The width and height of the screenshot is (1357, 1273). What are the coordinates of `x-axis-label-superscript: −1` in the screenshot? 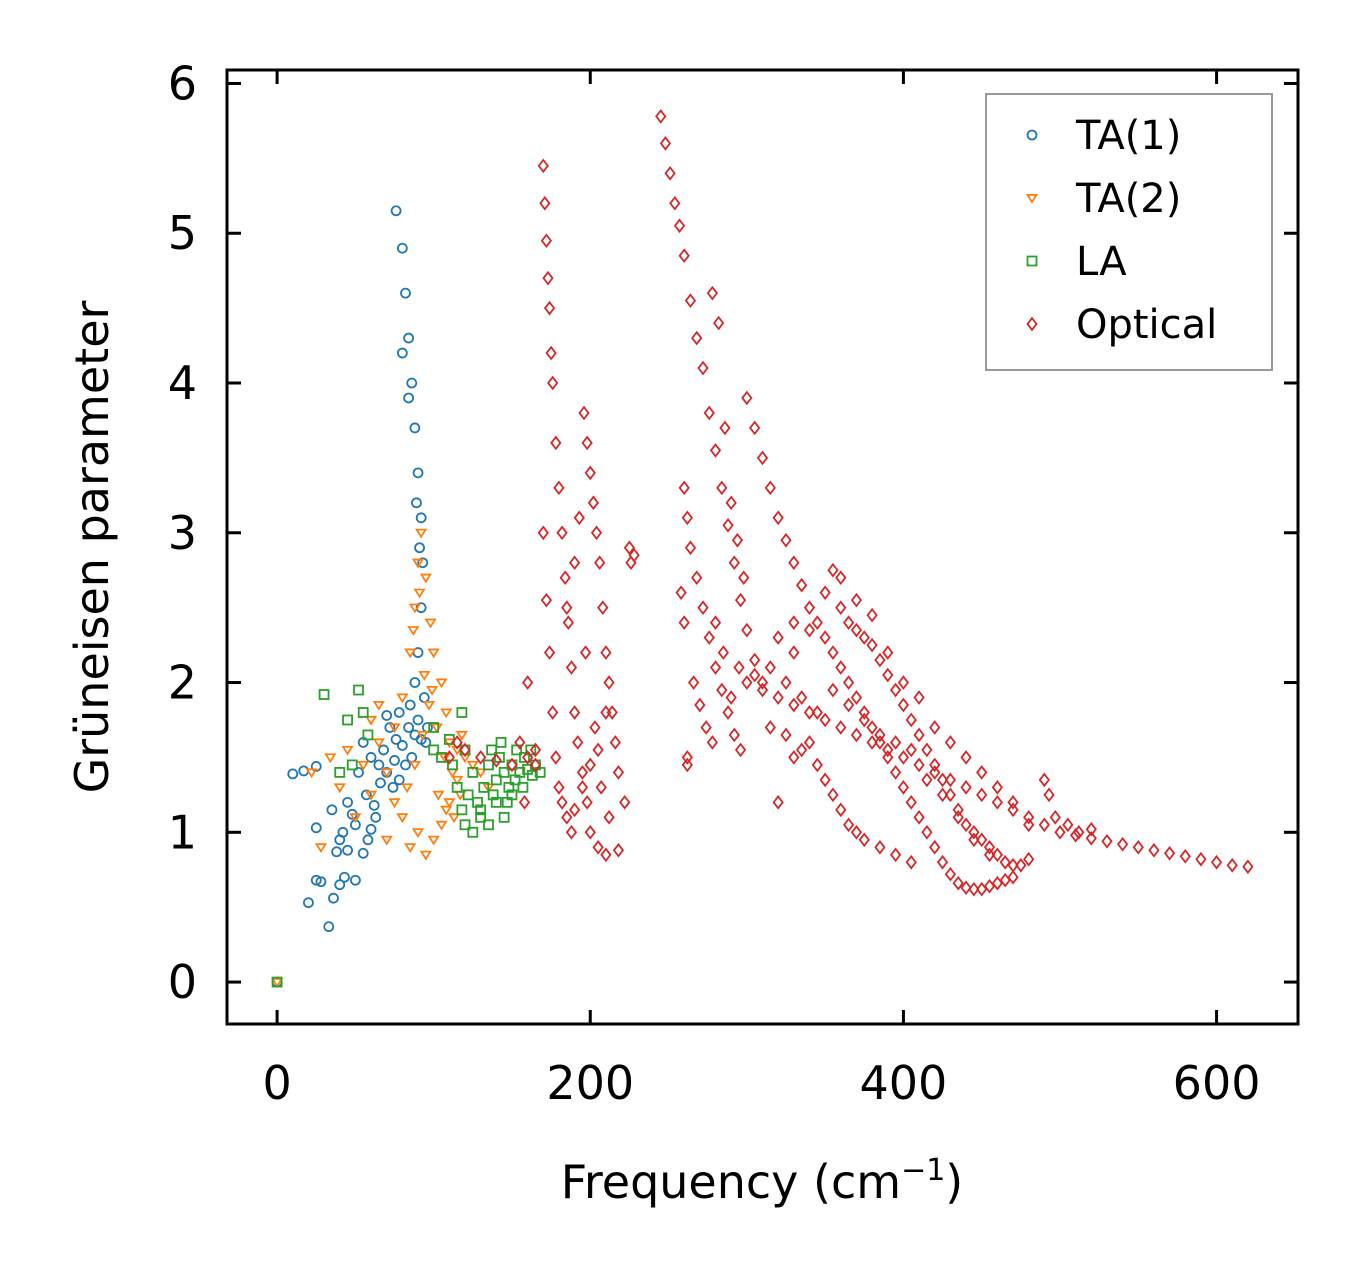 It's located at (923, 1170).